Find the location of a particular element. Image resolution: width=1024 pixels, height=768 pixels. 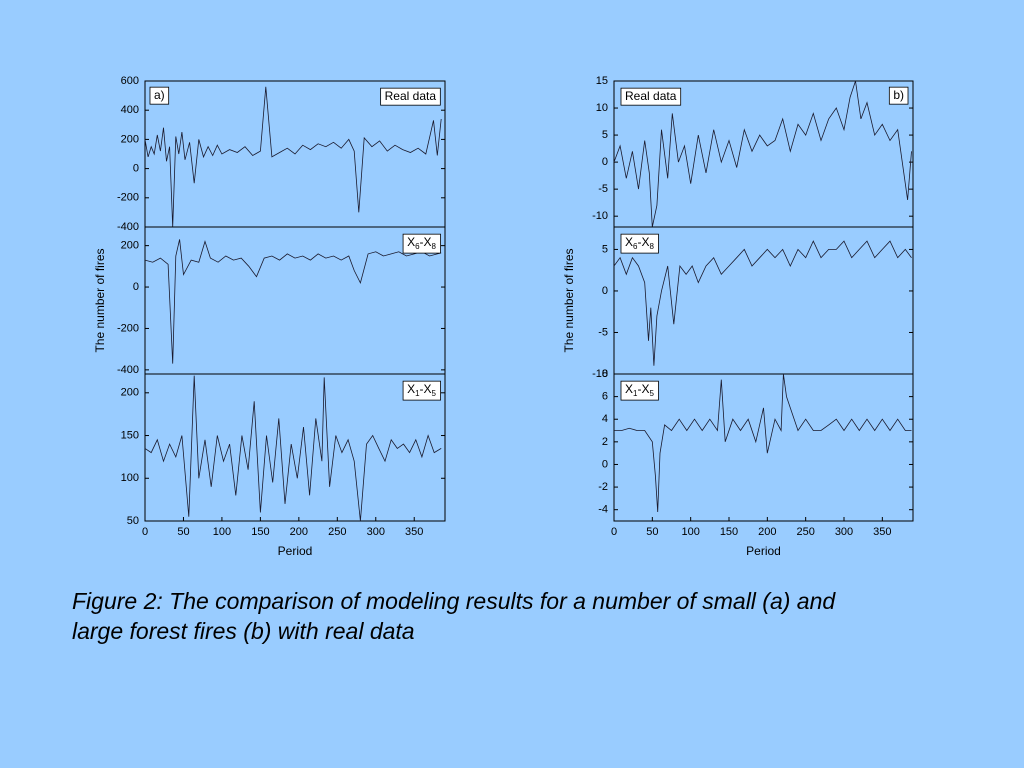

y-tick-label: 100 is located at coordinates (130, 478).